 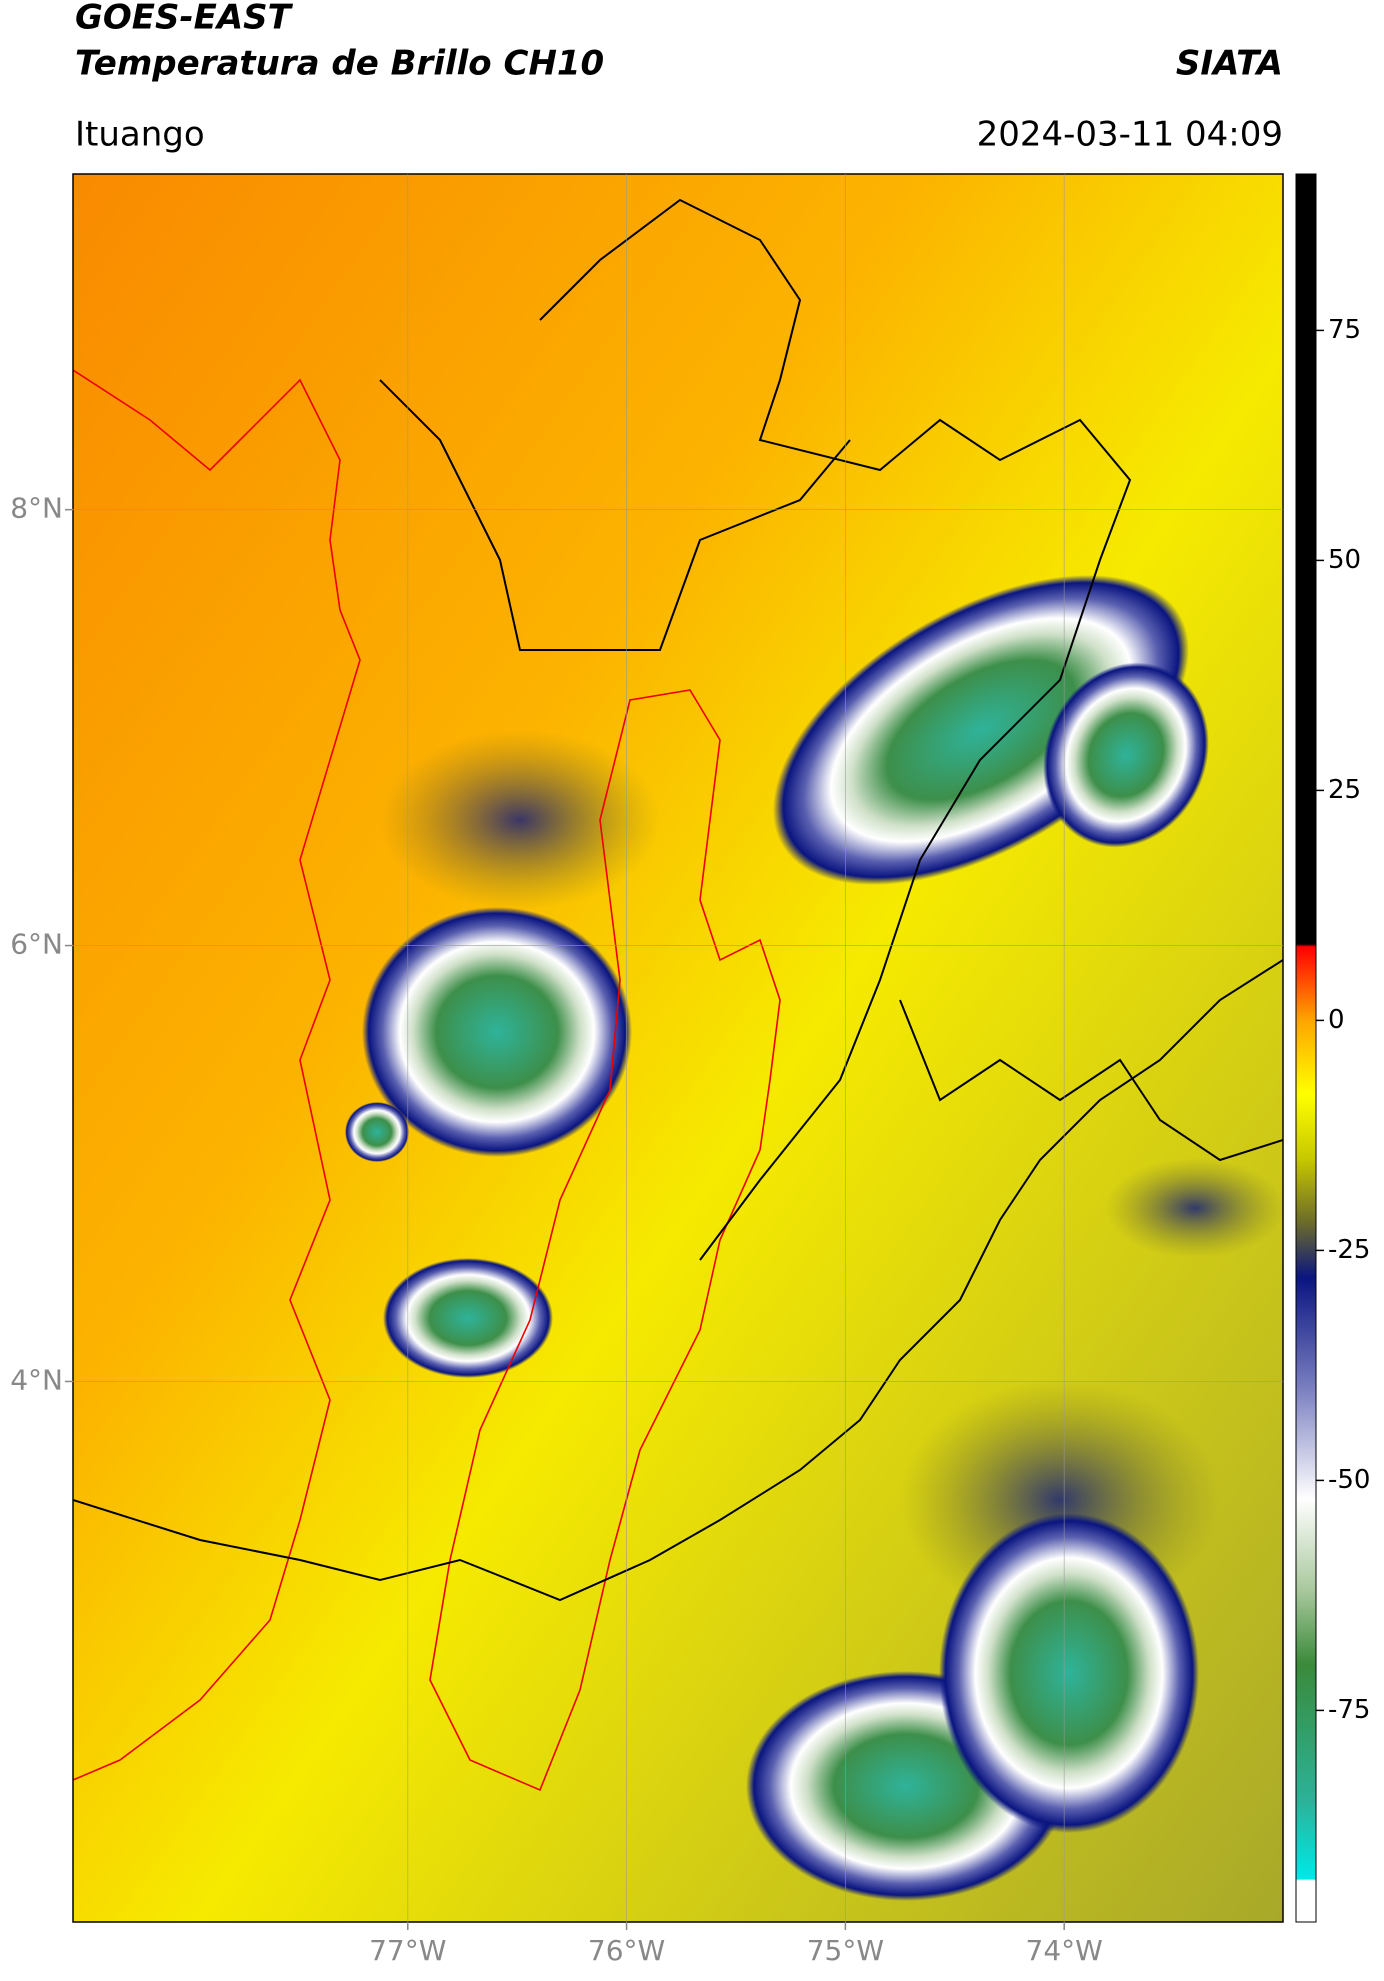 I want to click on x-tick-label: 77°W, so click(x=407, y=1950).